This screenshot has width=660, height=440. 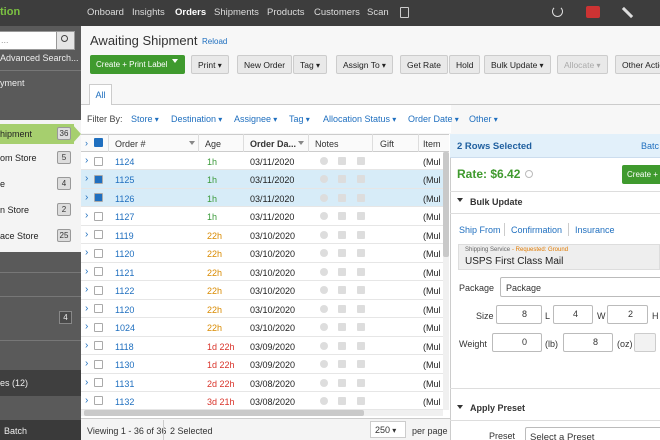 I want to click on toolbar-button: Assign To, so click(x=364, y=64).